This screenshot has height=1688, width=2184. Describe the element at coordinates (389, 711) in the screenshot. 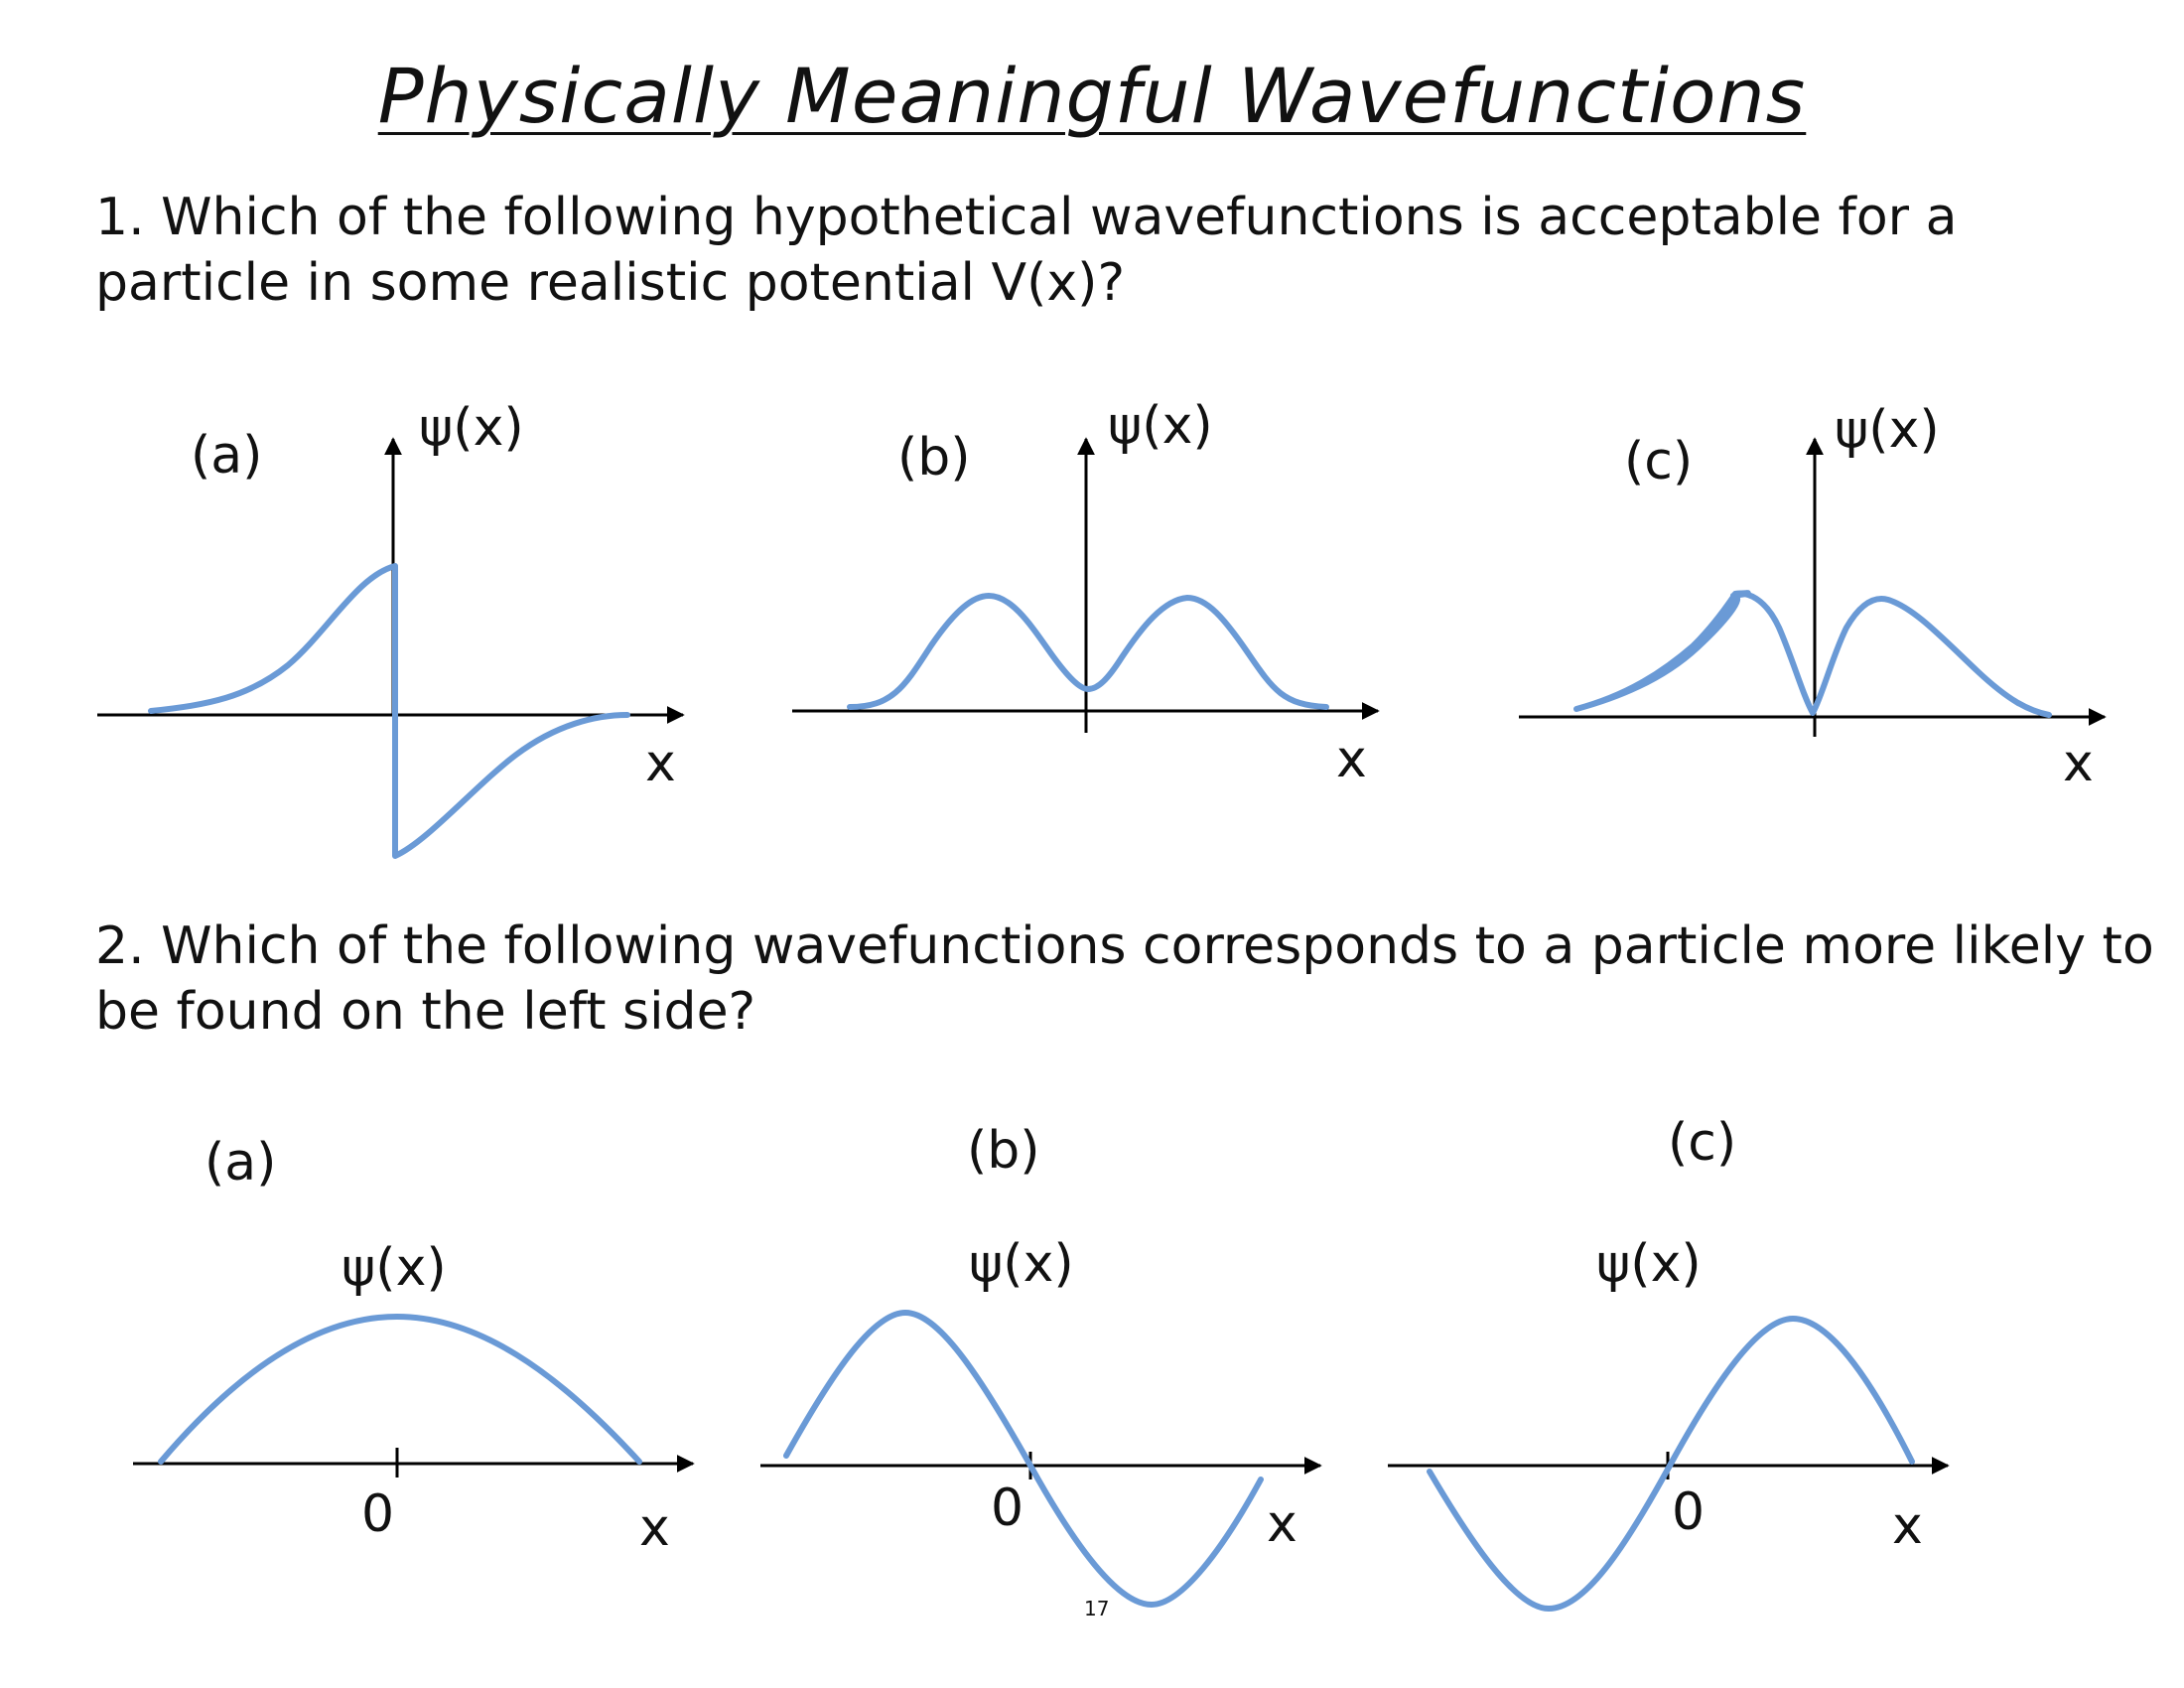

I see `q1a-wavefunction-curve` at that location.